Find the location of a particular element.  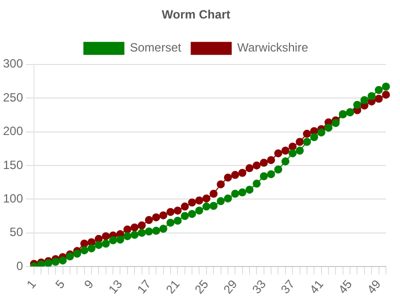

chart-title: Worm Chart is located at coordinates (196, 15).